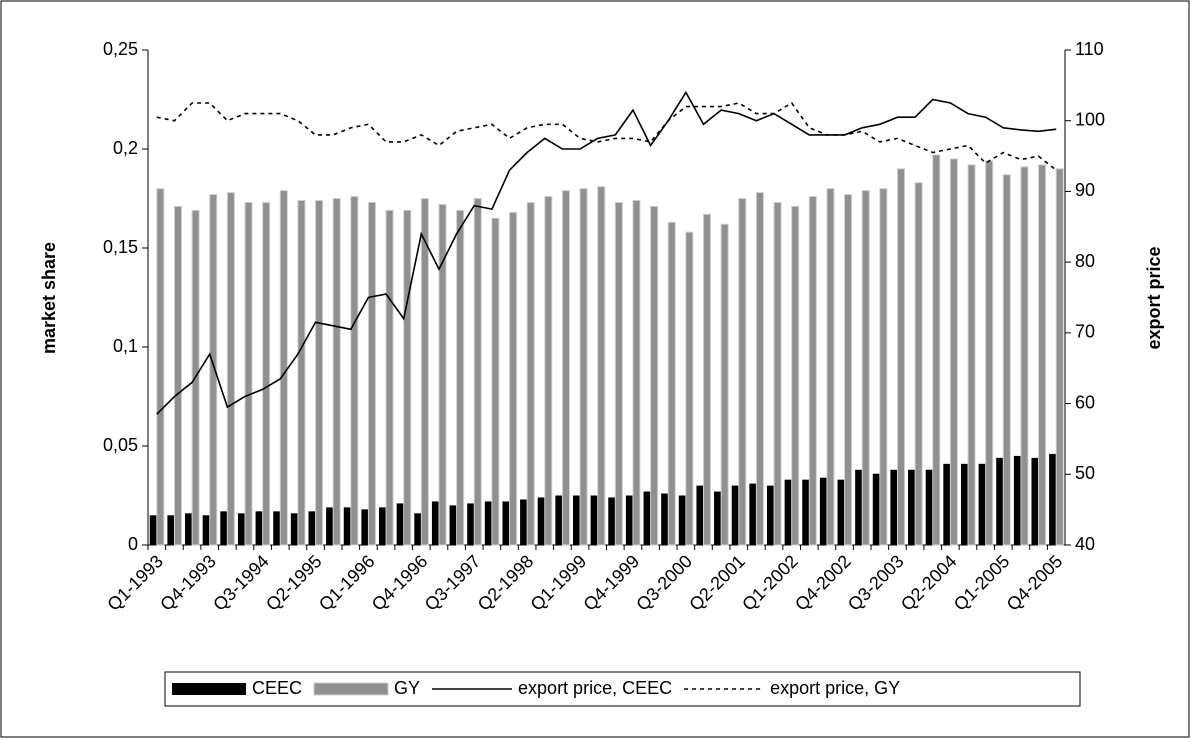 Image resolution: width=1190 pixels, height=743 pixels. What do you see at coordinates (1154, 297) in the screenshot?
I see `y2-axis-title: export price` at bounding box center [1154, 297].